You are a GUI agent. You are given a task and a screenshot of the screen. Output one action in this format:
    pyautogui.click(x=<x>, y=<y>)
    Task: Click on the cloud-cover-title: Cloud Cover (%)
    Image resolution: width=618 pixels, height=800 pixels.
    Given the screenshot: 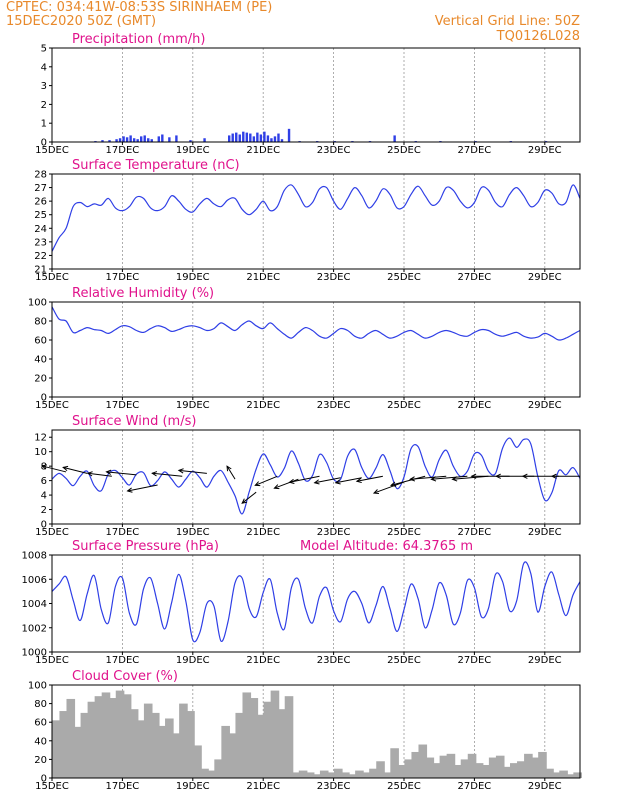 What is the action you would take?
    pyautogui.click(x=125, y=676)
    